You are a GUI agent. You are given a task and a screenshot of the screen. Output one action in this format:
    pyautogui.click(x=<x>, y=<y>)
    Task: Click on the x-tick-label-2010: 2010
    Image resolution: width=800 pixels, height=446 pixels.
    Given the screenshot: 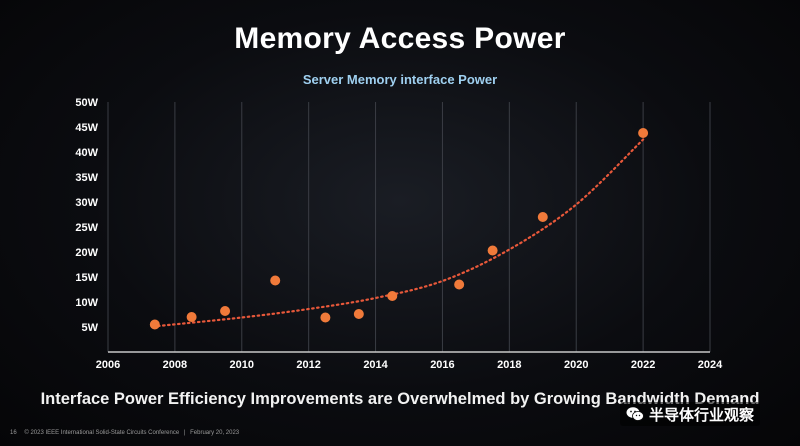 What is the action you would take?
    pyautogui.click(x=242, y=365)
    